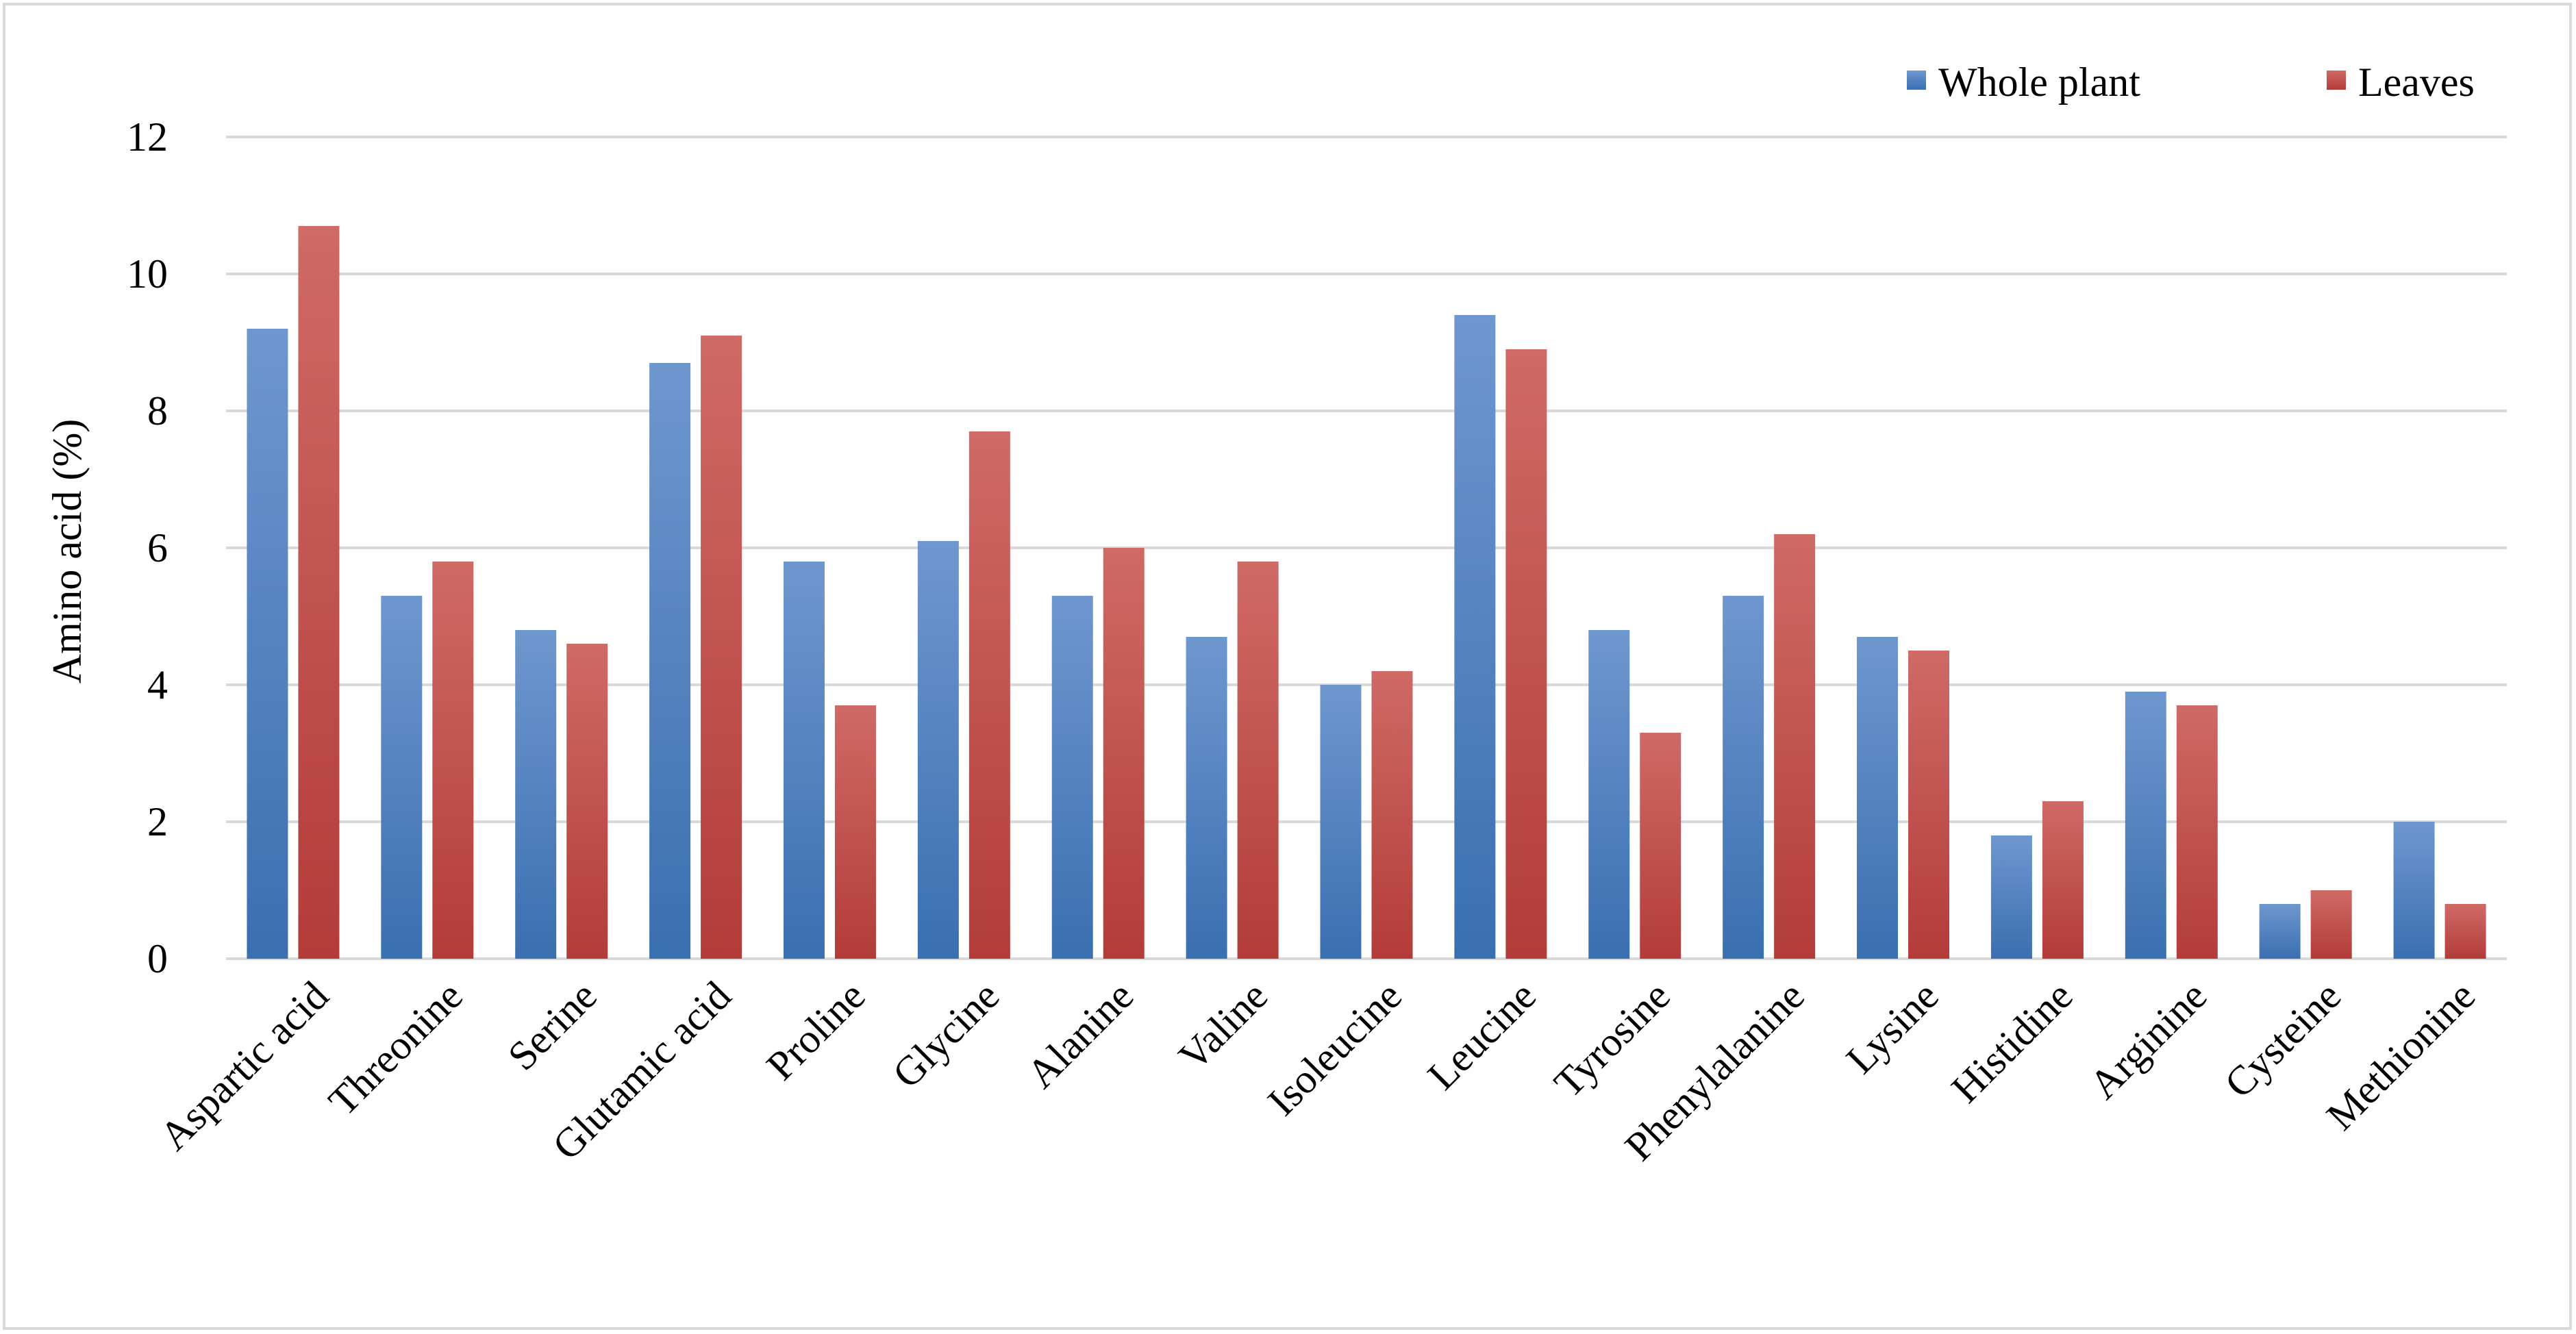 Image resolution: width=2576 pixels, height=1334 pixels. I want to click on bar-whole-plant-valine, so click(1206, 798).